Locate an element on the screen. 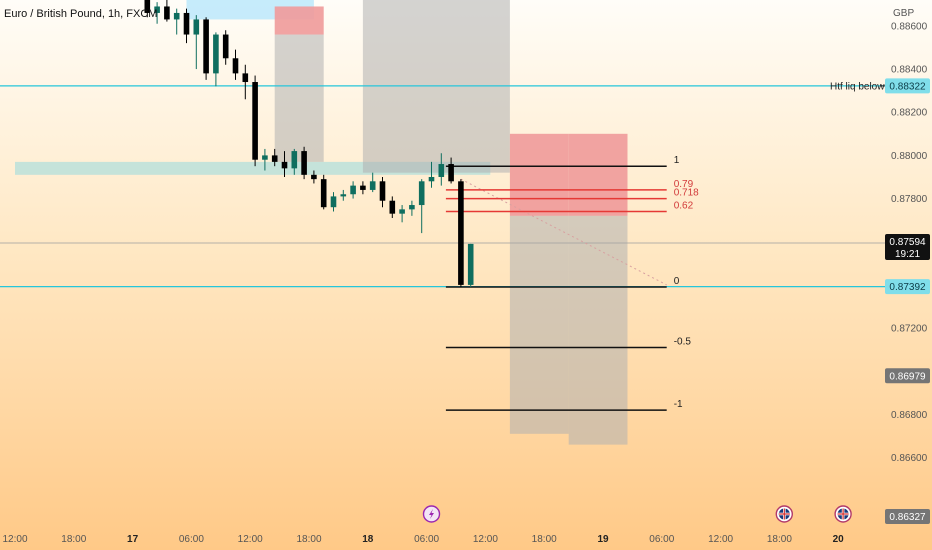 The image size is (932, 550). fib-level-label: -0.5 is located at coordinates (683, 341).